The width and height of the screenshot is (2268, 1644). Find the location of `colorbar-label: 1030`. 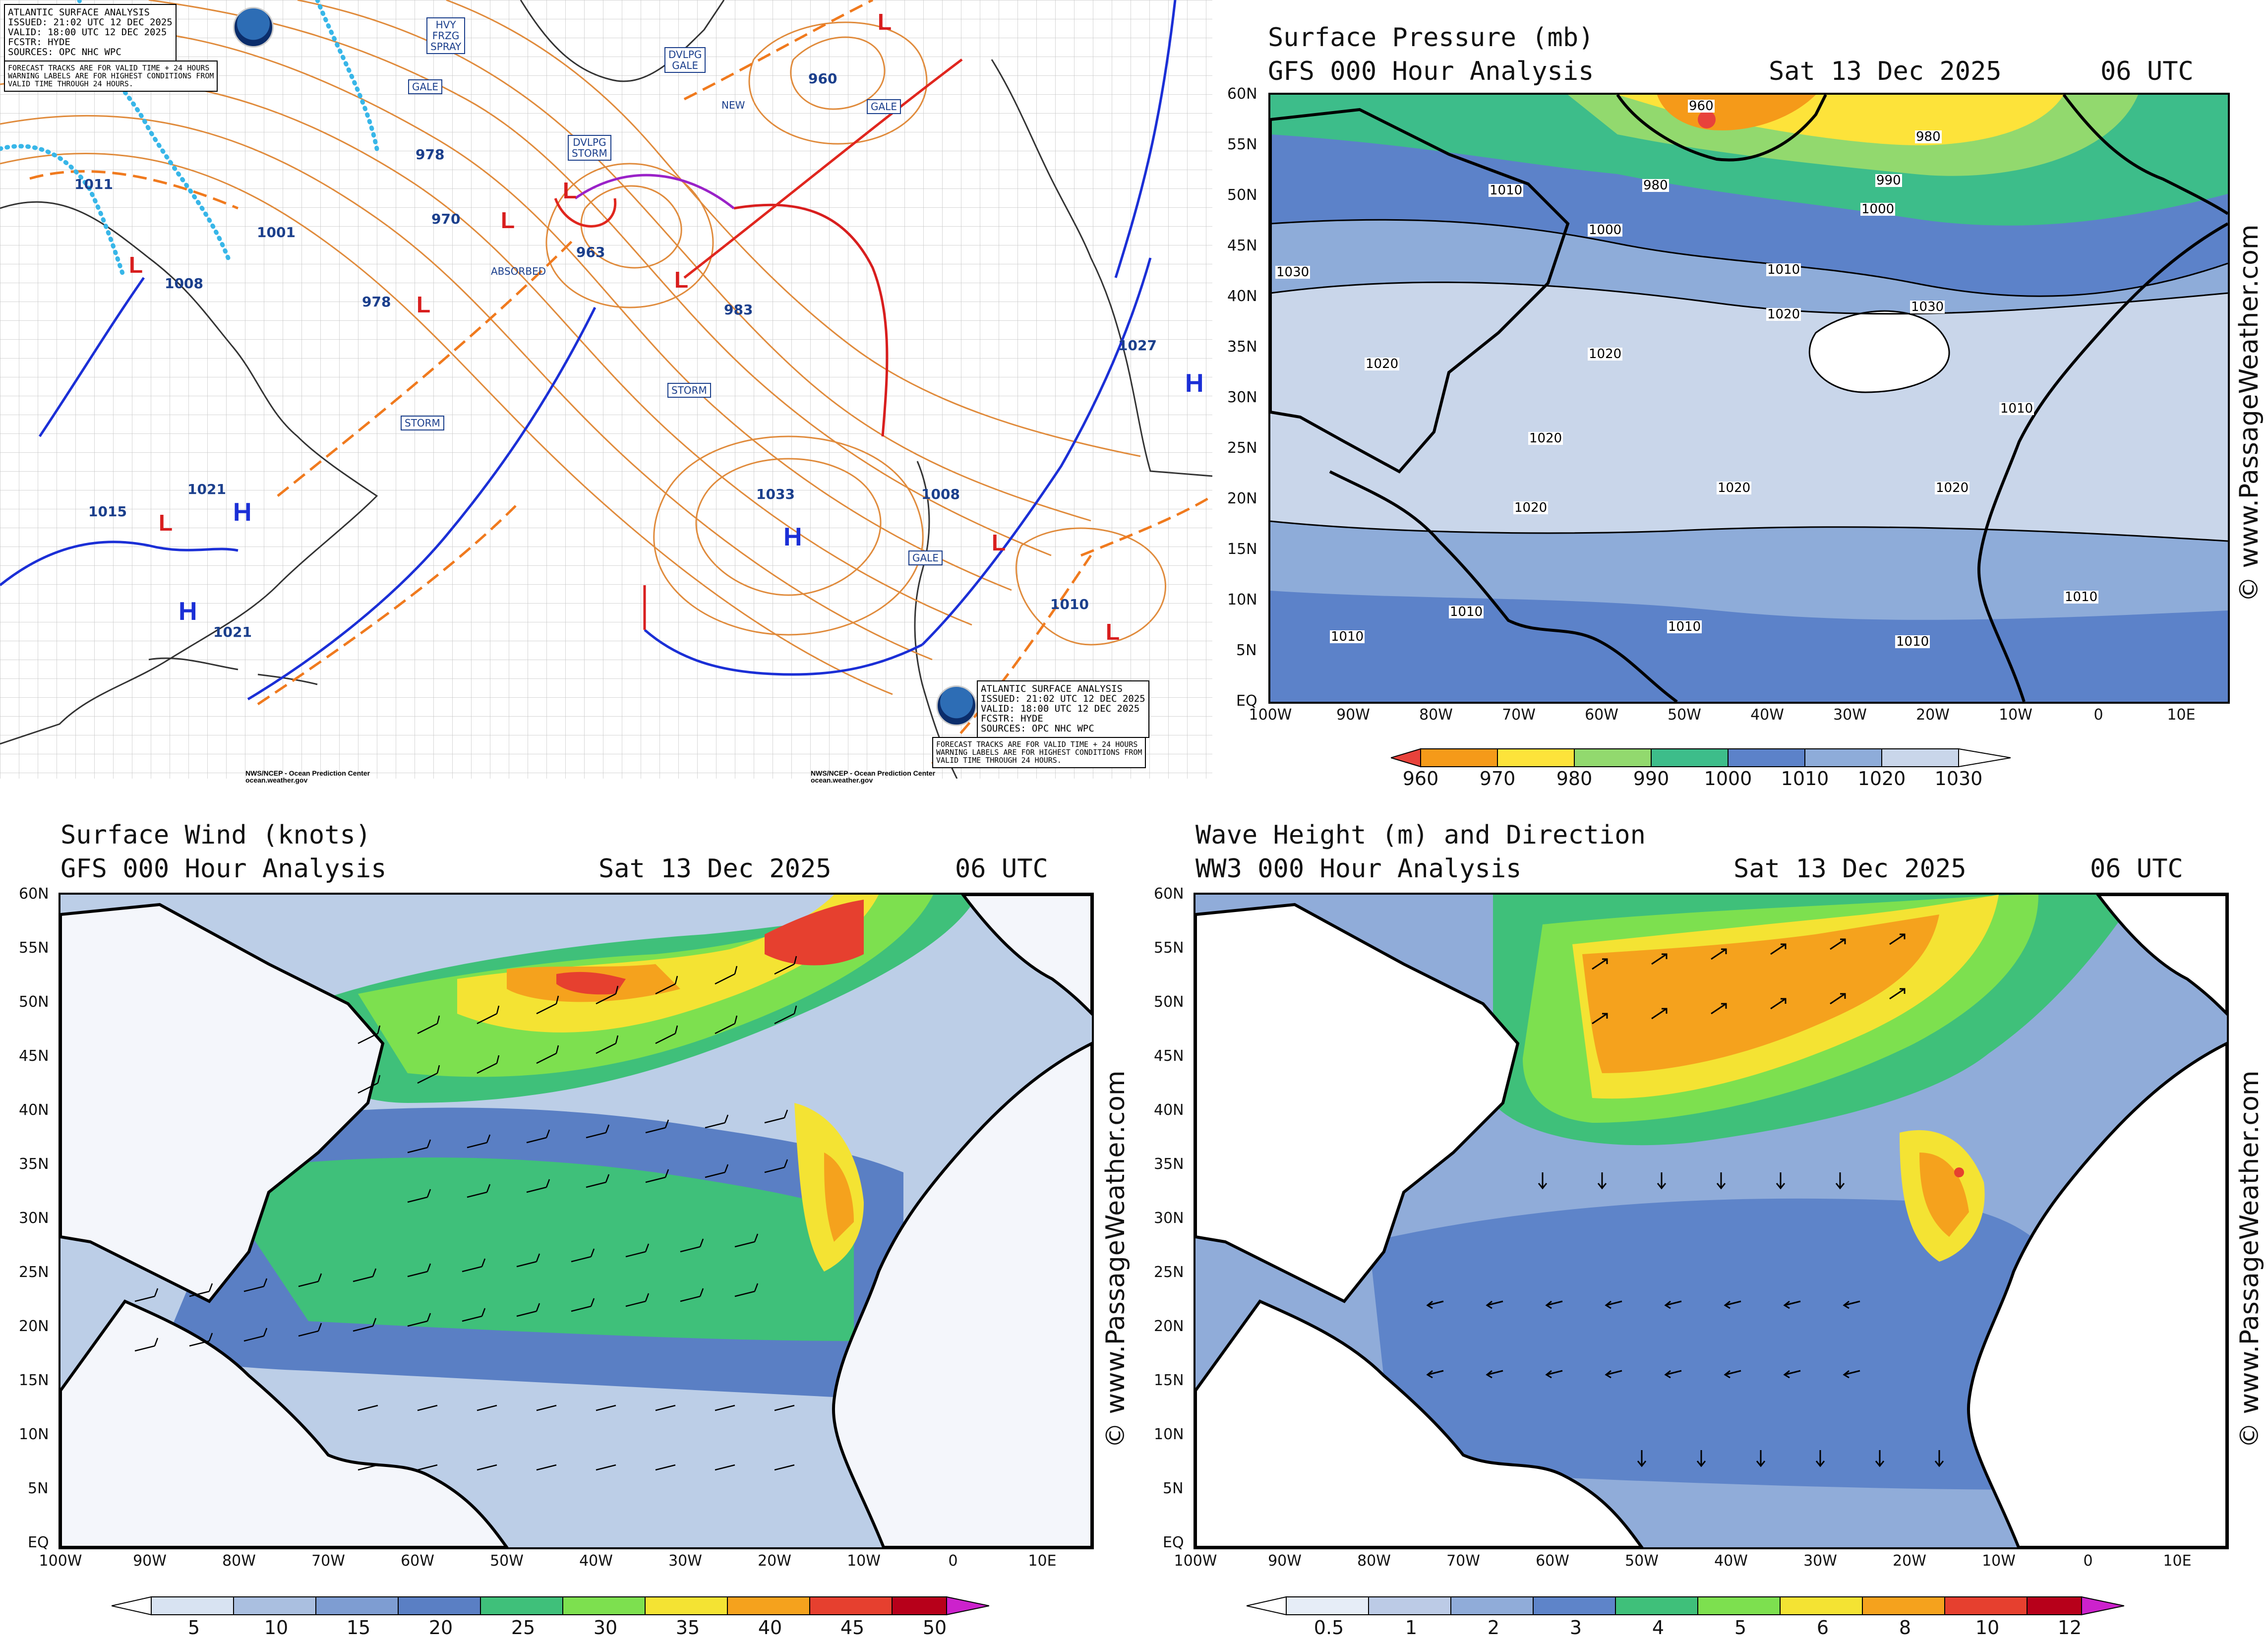

colorbar-label: 1030 is located at coordinates (1958, 779).